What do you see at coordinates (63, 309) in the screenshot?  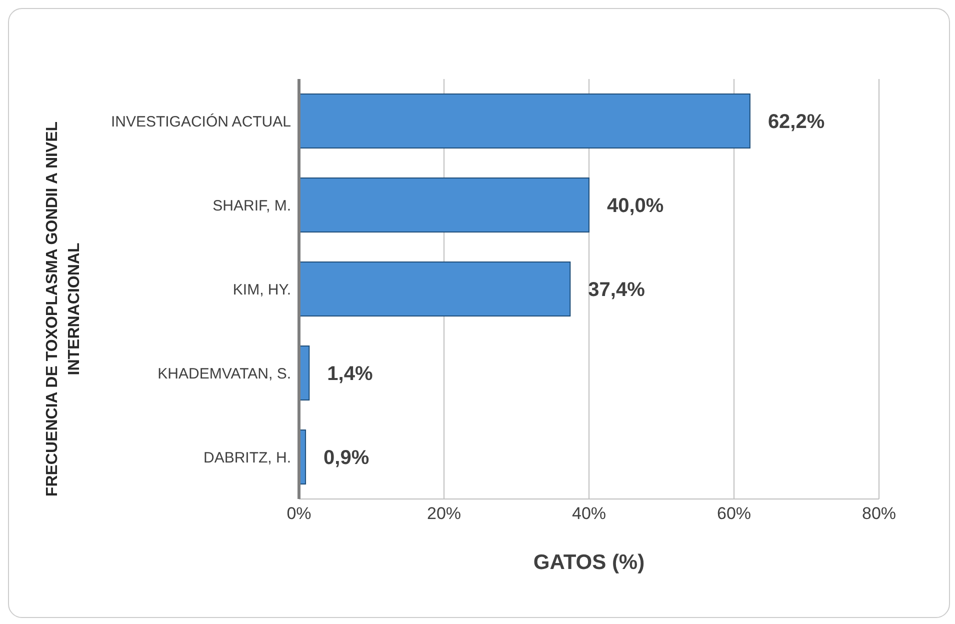 I see `y-axis-title: FRECUENCIA DE TOXOPLASMA GONDII A NIVEL INTERNACIONAL` at bounding box center [63, 309].